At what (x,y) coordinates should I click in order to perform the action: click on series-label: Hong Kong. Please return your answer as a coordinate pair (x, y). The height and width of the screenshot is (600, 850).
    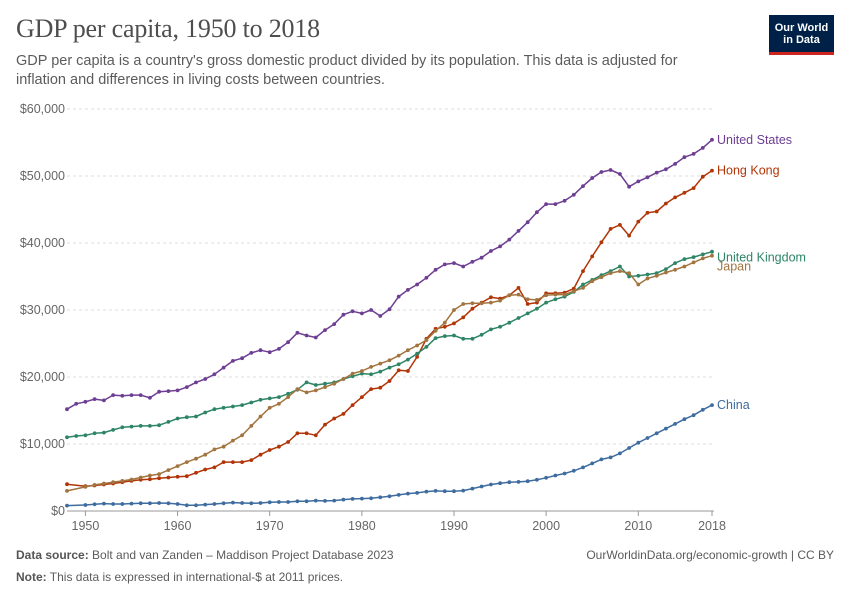
    Looking at the image, I should click on (748, 171).